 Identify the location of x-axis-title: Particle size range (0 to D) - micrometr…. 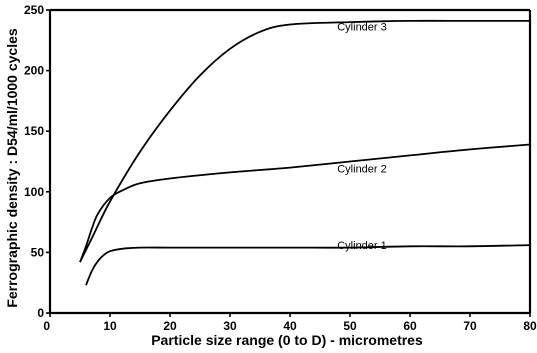
(287, 340).